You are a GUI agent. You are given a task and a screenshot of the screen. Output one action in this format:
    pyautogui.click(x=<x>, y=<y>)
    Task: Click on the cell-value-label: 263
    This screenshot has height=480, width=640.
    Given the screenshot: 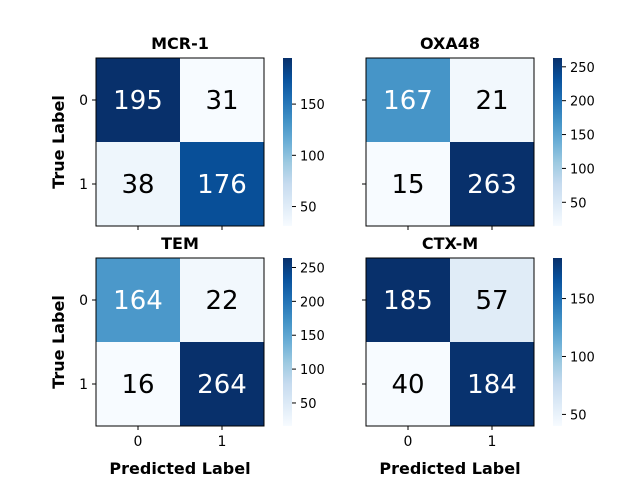 What is the action you would take?
    pyautogui.click(x=492, y=185)
    